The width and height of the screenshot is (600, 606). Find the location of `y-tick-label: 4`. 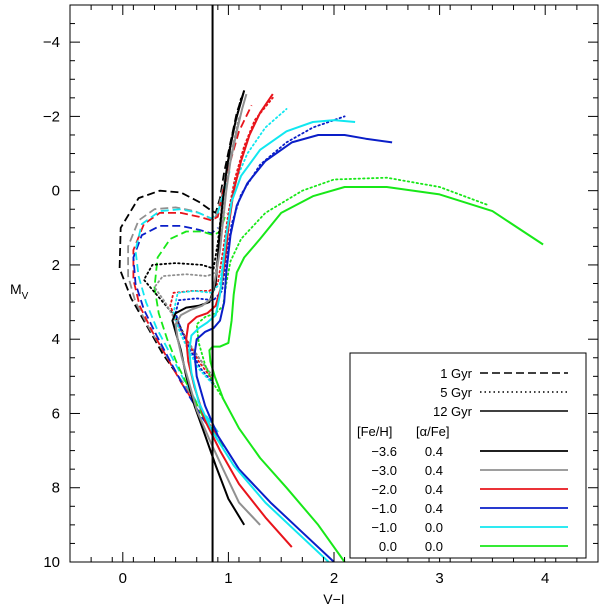

y-tick-label: 4 is located at coordinates (56, 339).